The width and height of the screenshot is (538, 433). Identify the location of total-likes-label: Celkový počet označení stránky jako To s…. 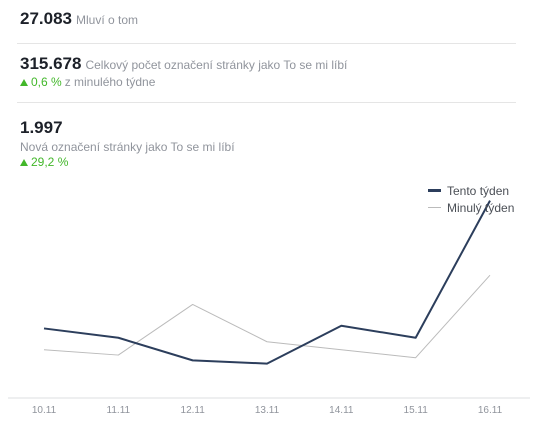
(216, 65).